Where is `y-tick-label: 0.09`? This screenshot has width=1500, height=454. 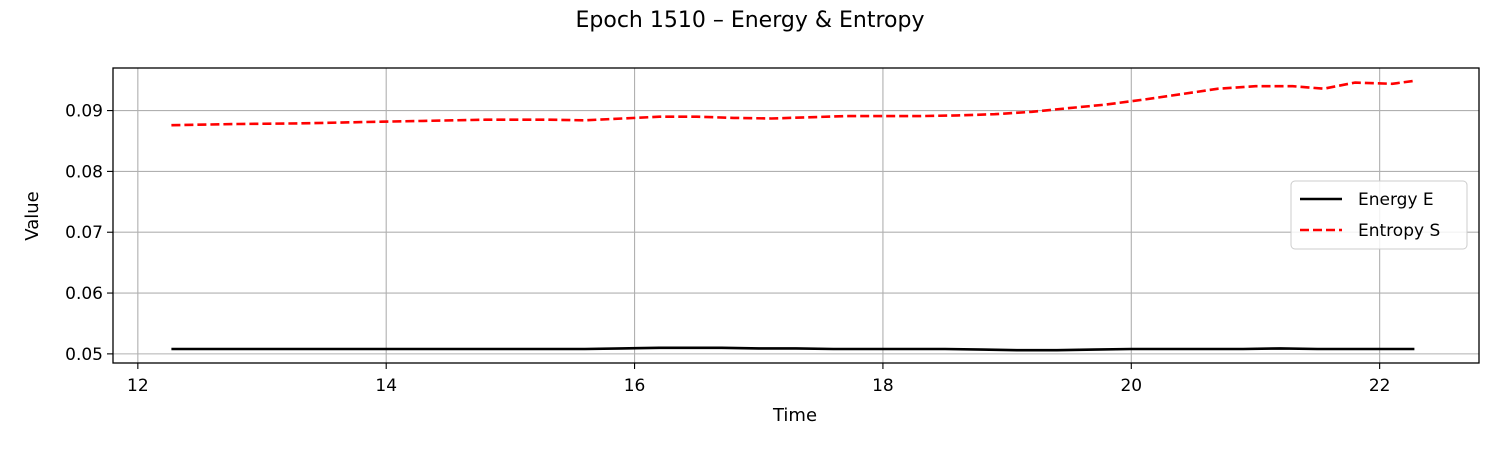
y-tick-label: 0.09 is located at coordinates (84, 112).